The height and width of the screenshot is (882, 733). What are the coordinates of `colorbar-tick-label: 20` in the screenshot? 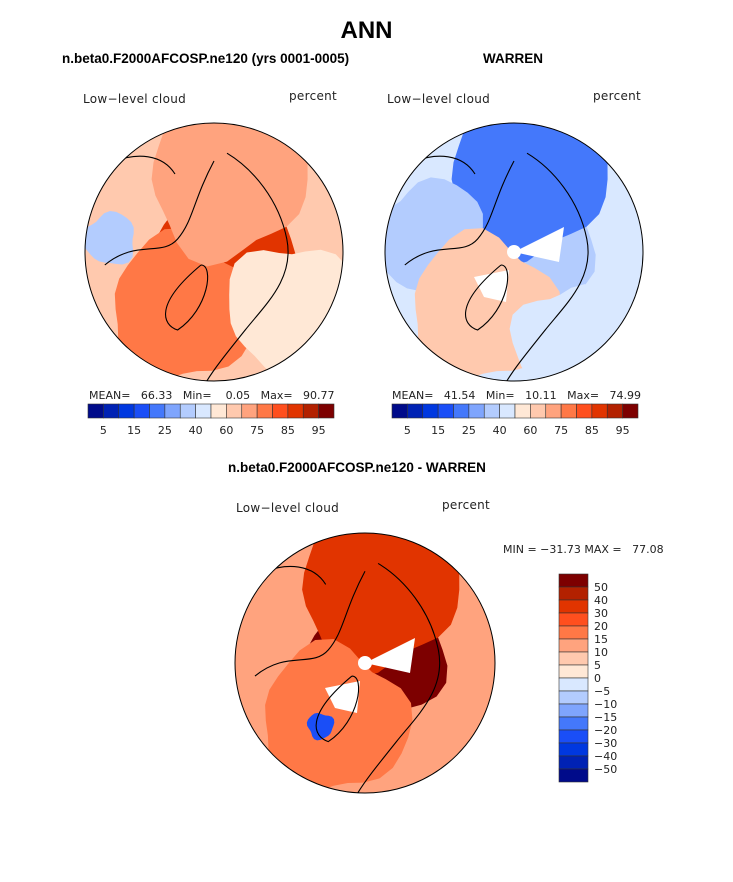 It's located at (601, 626).